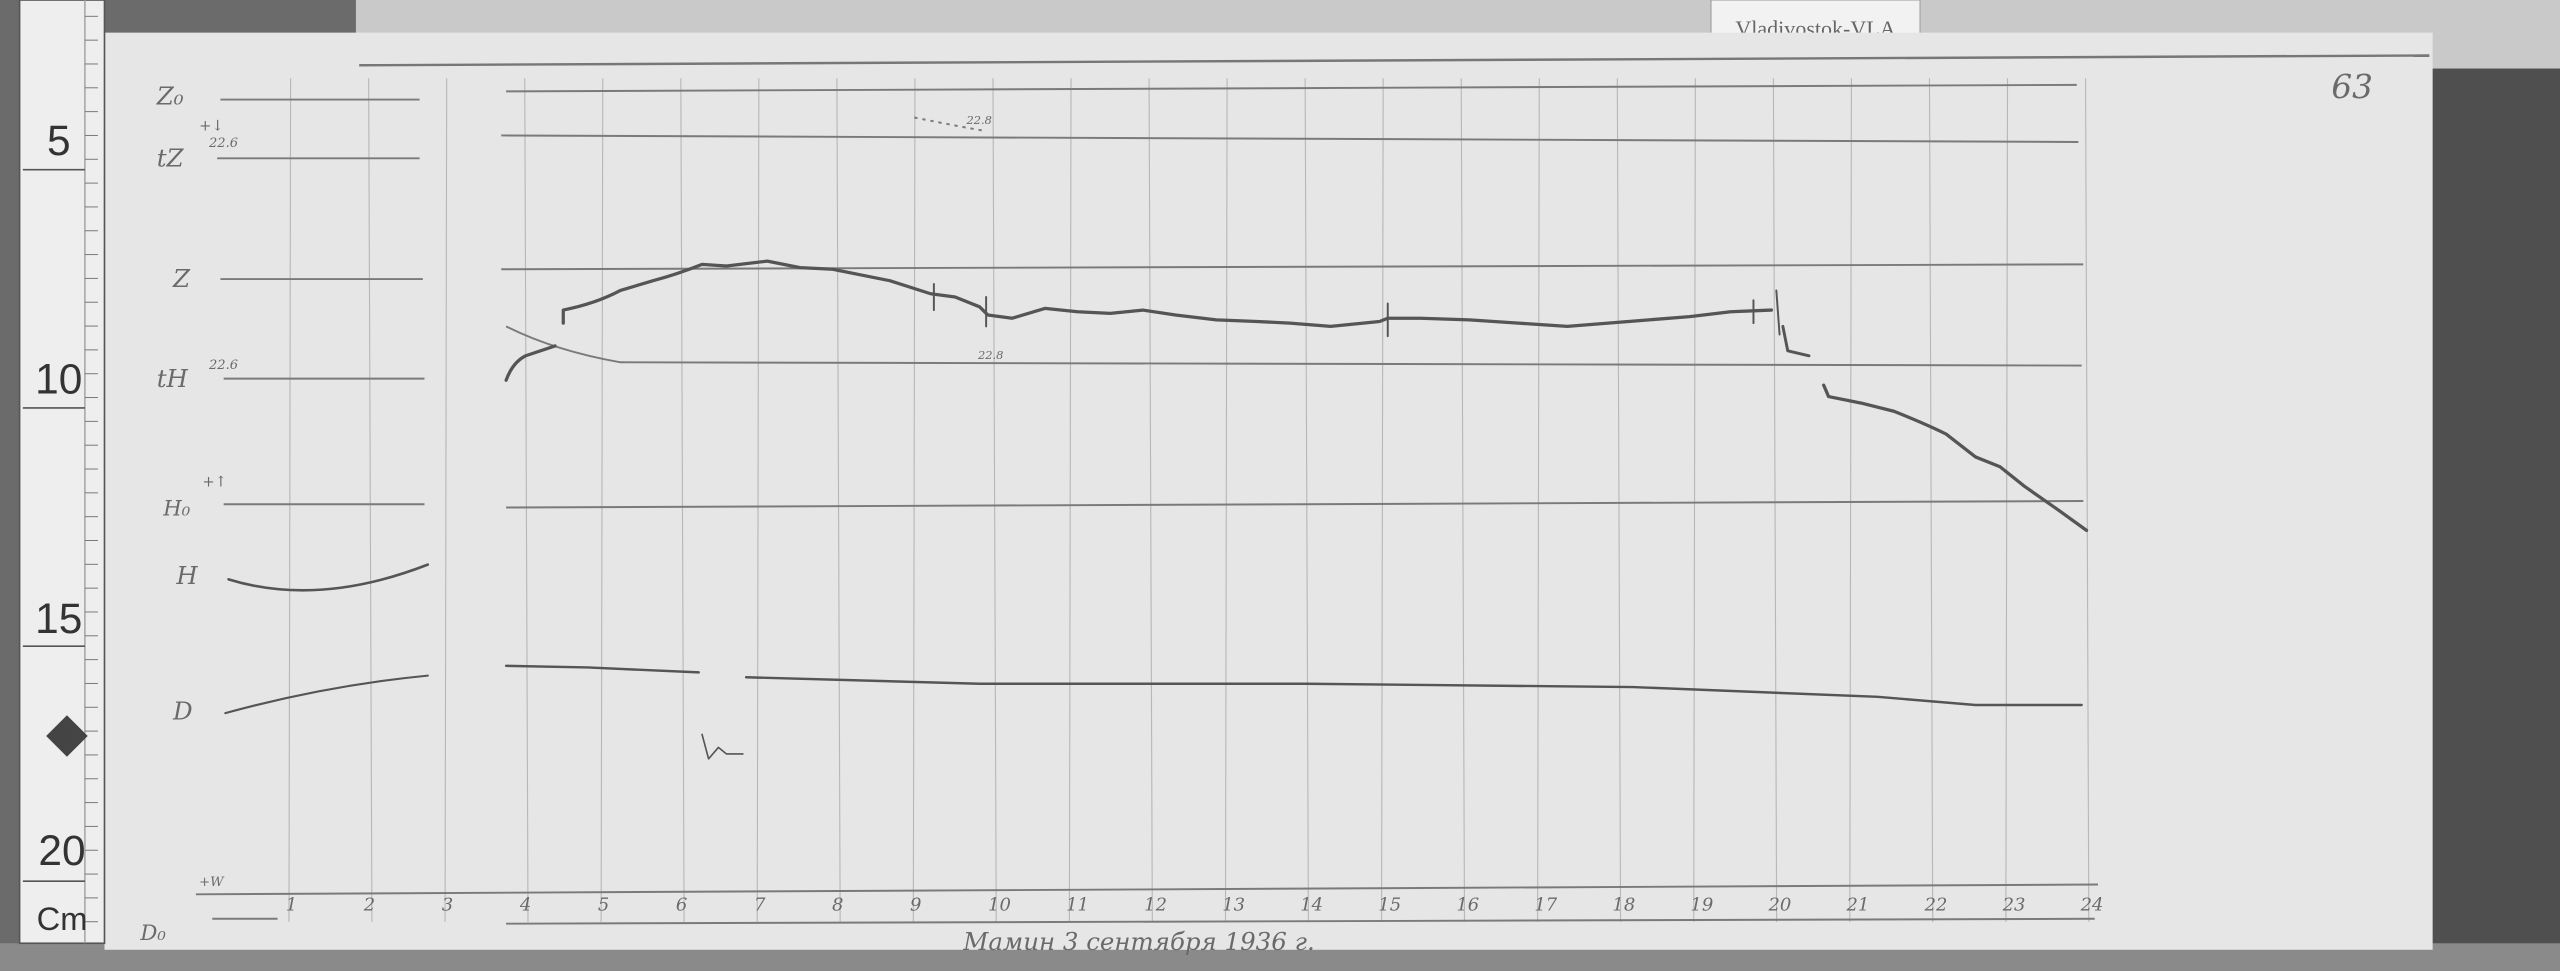 This screenshot has height=971, width=2560. I want to click on hour-label-7: 7, so click(760, 905).